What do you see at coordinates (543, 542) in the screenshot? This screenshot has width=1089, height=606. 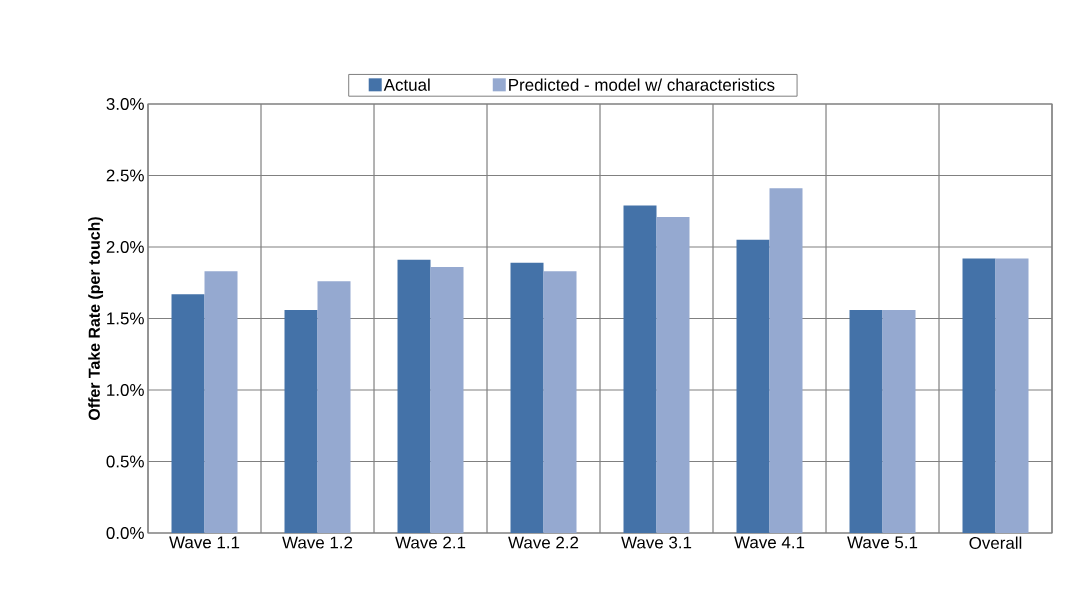 I see `x-tick-label: Wave 2.2` at bounding box center [543, 542].